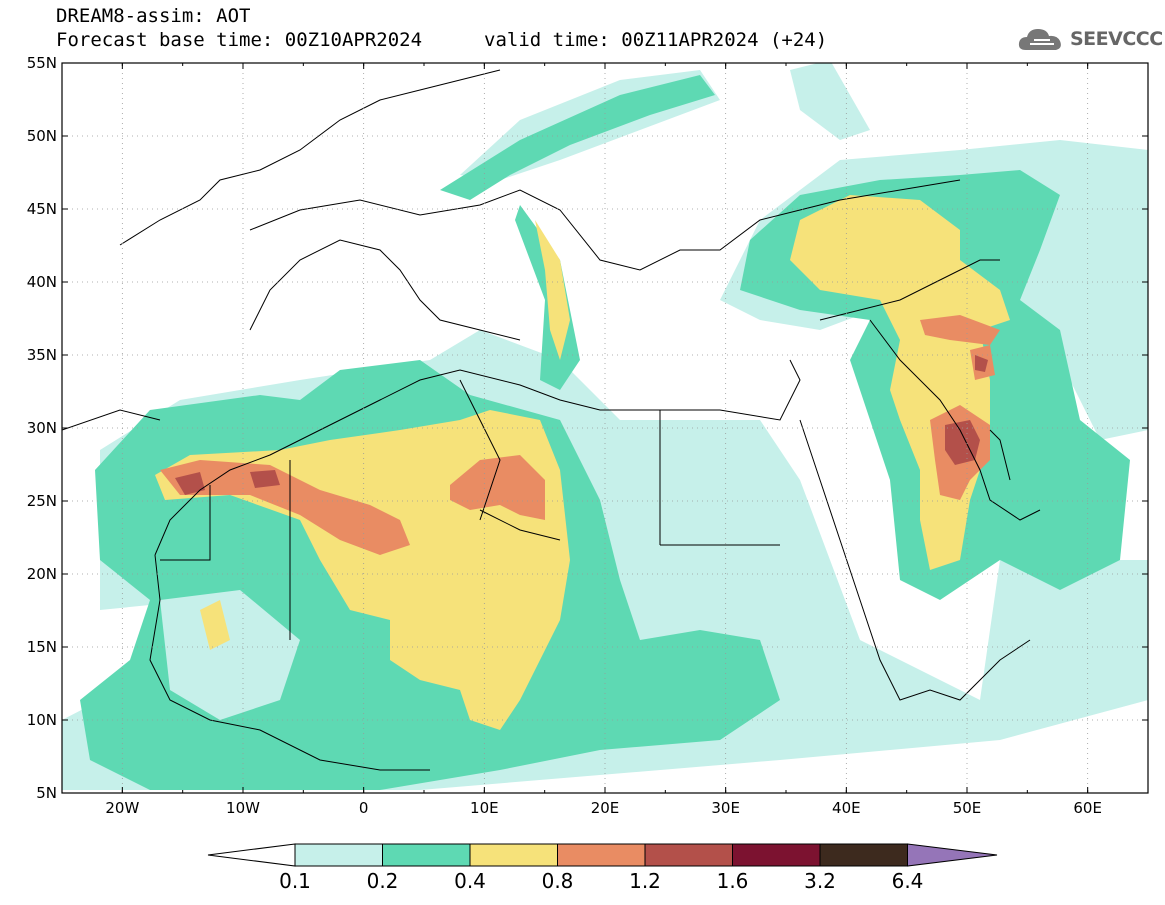  I want to click on lat-label: 25N, so click(42, 501).